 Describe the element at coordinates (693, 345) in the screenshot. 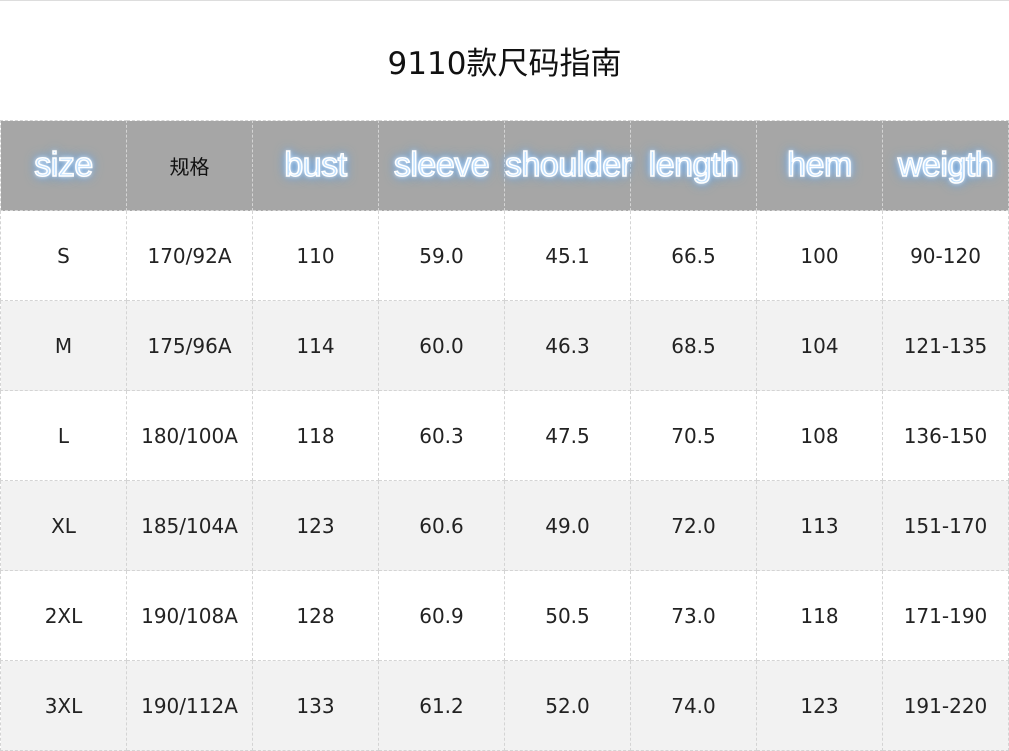

I see `table-cell: 68.5` at that location.